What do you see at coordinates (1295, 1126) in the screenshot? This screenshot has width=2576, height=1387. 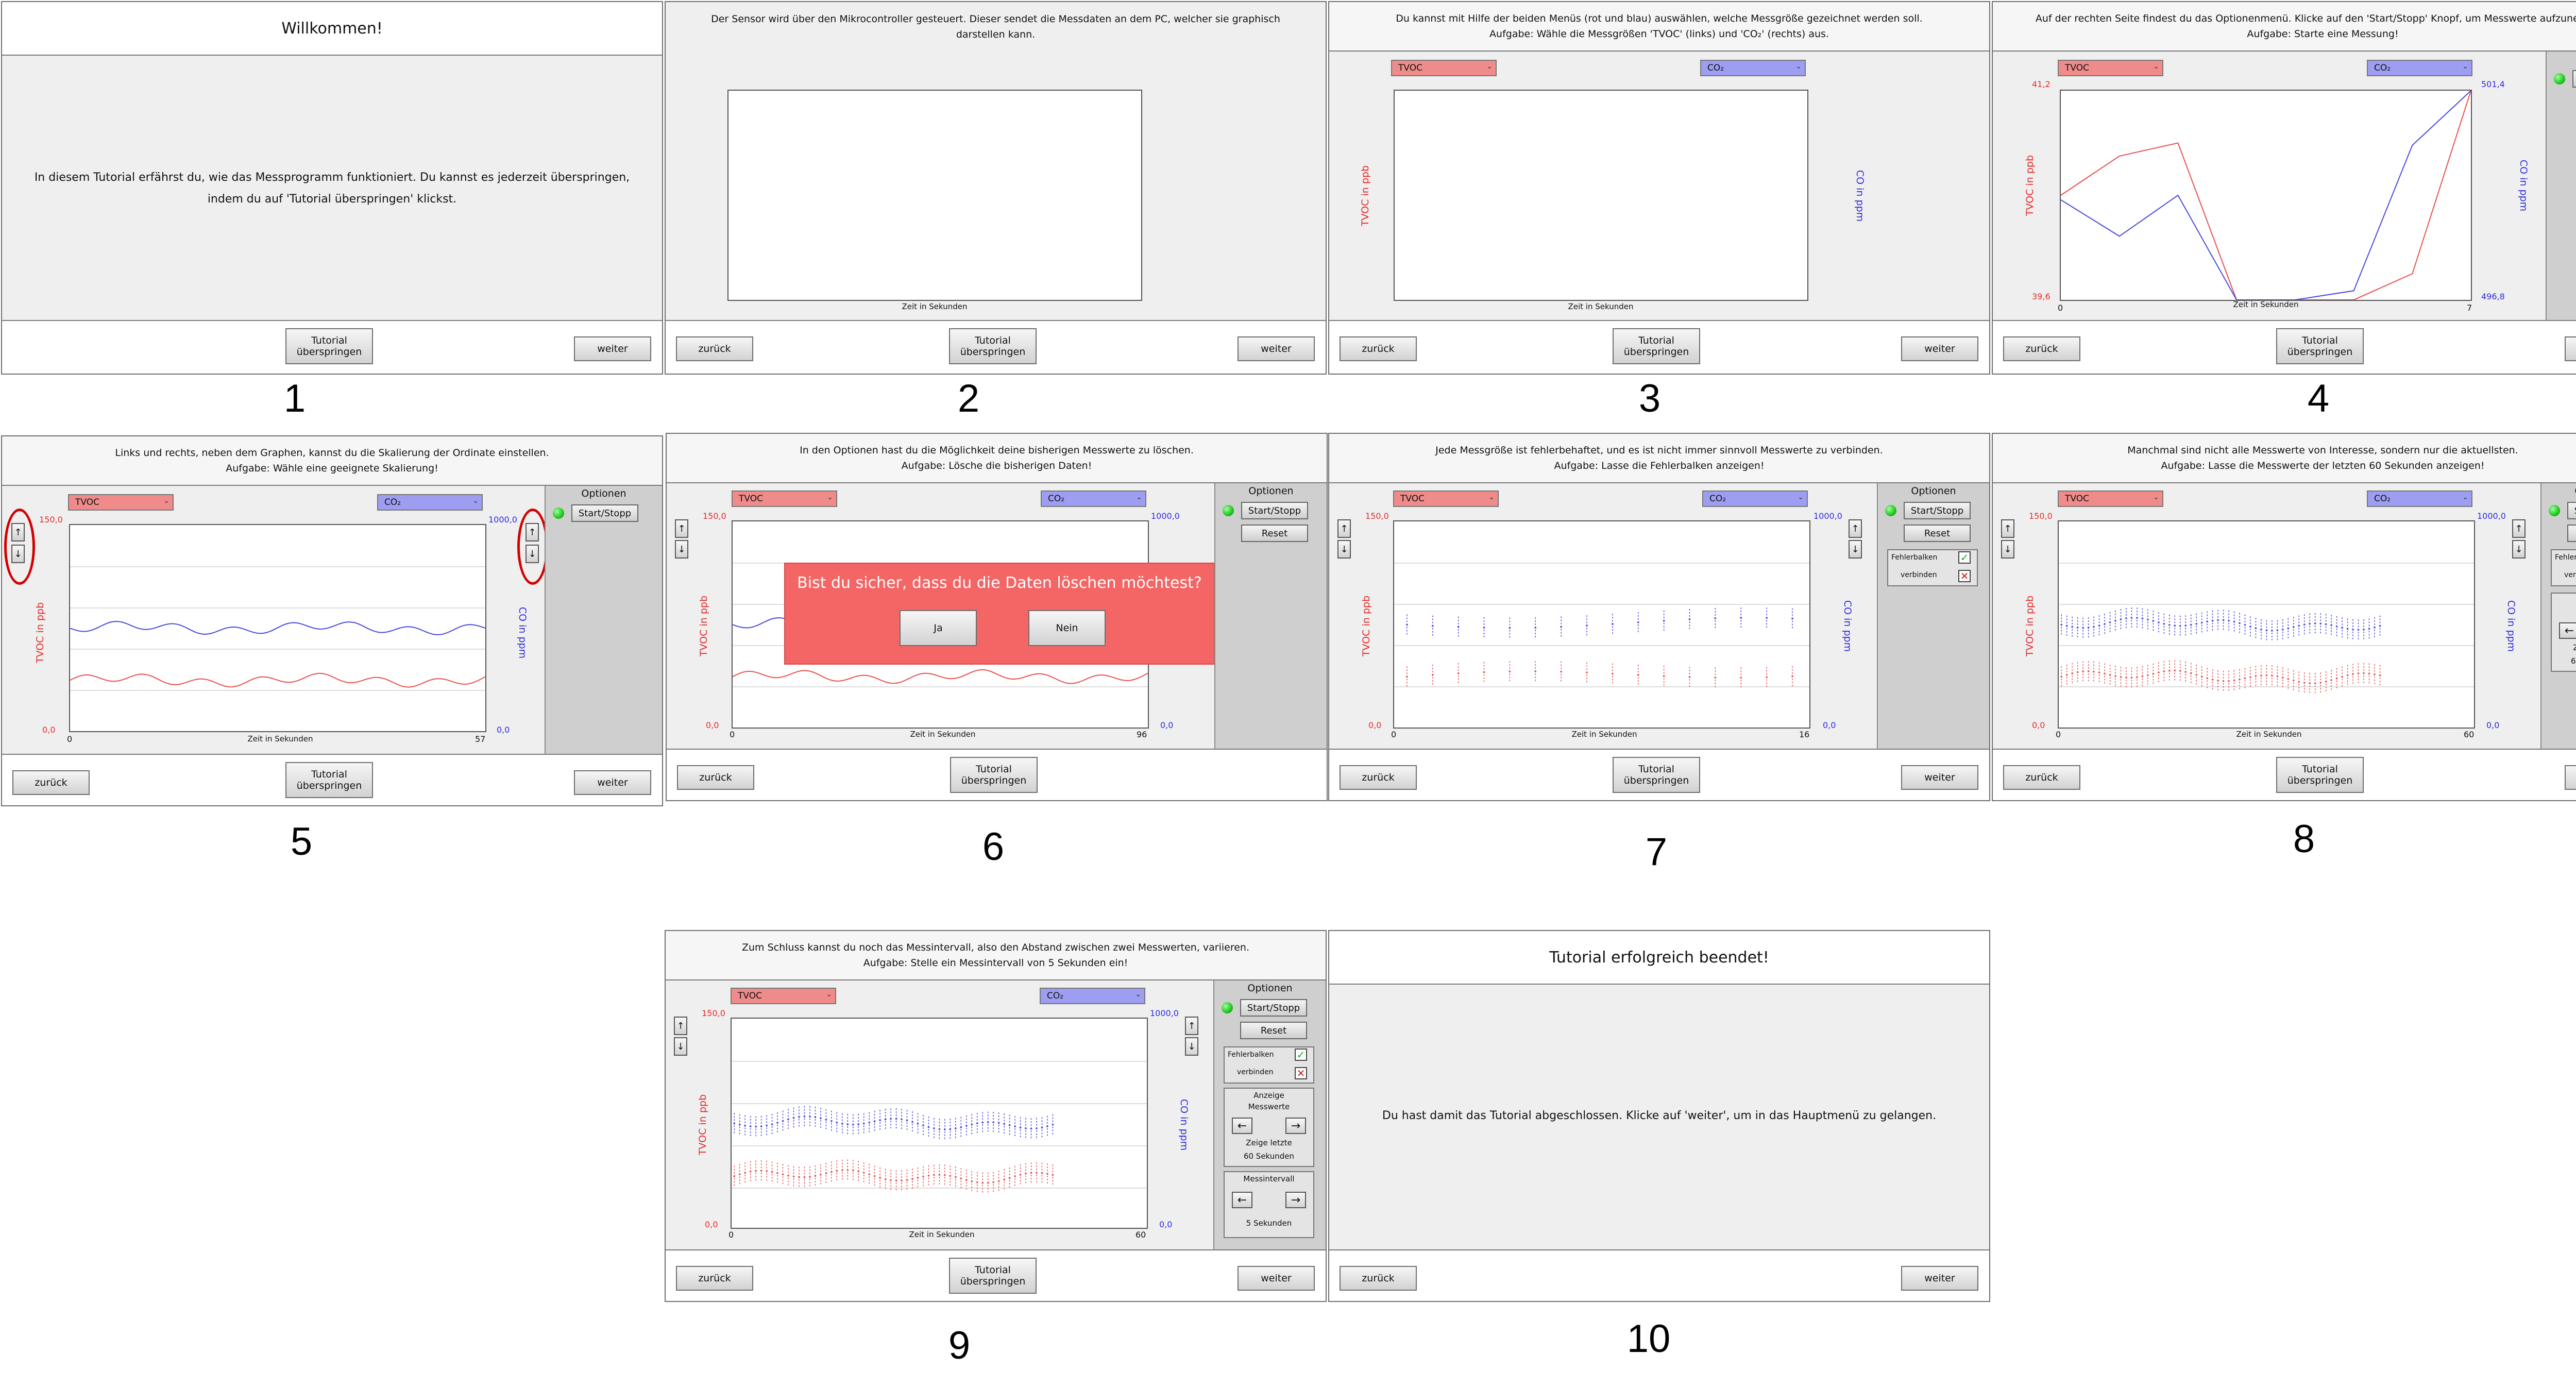 I see `display-increase-button: →` at bounding box center [1295, 1126].